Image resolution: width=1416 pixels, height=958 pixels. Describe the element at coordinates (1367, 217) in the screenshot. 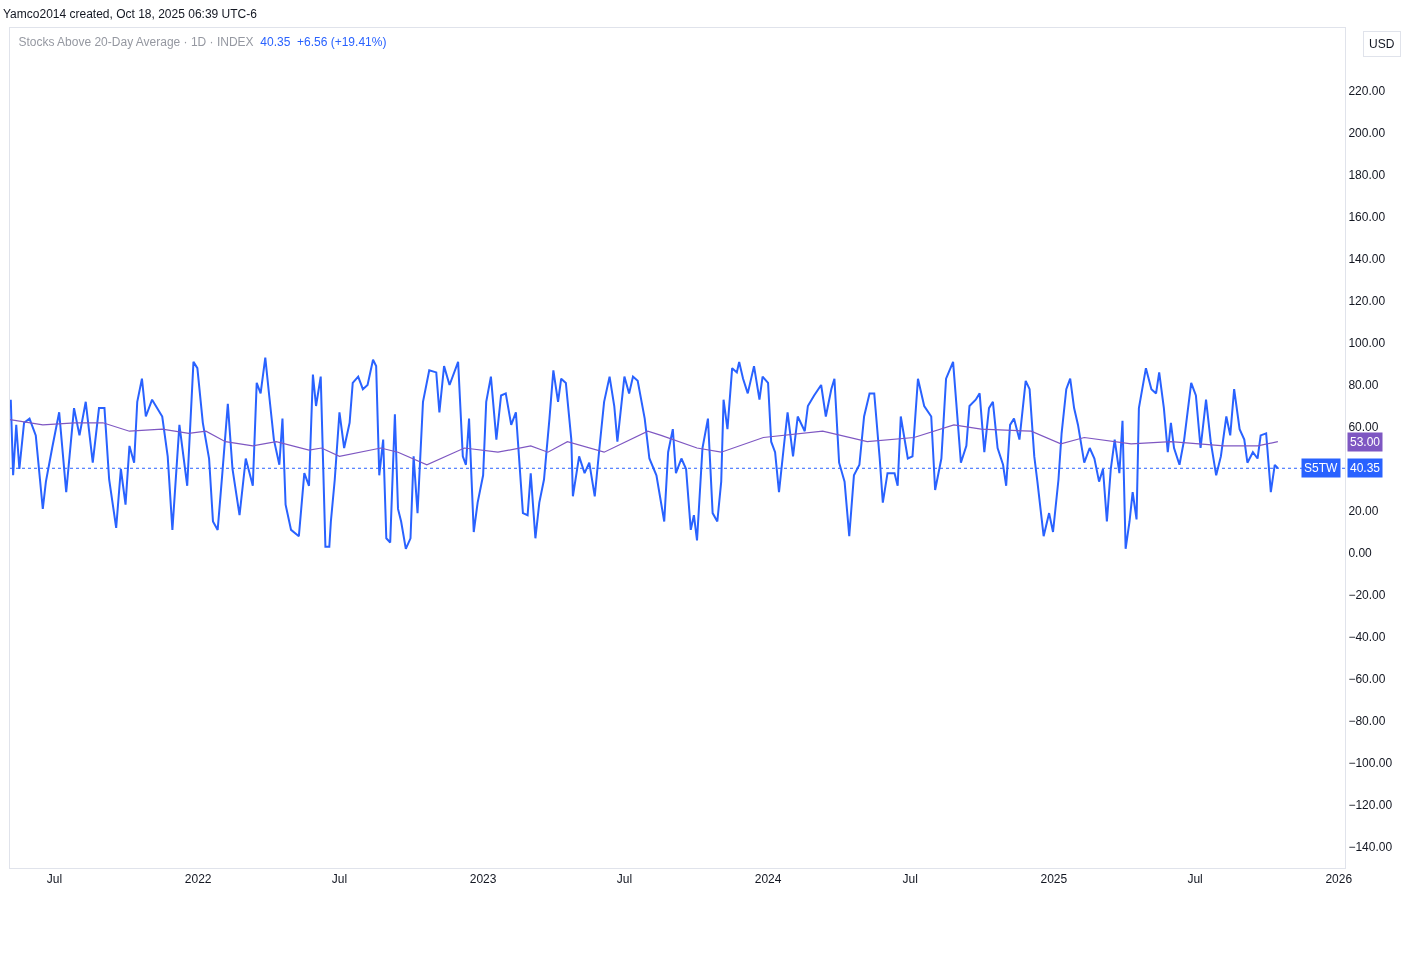

I see `y-tick-label: 160.00` at that location.